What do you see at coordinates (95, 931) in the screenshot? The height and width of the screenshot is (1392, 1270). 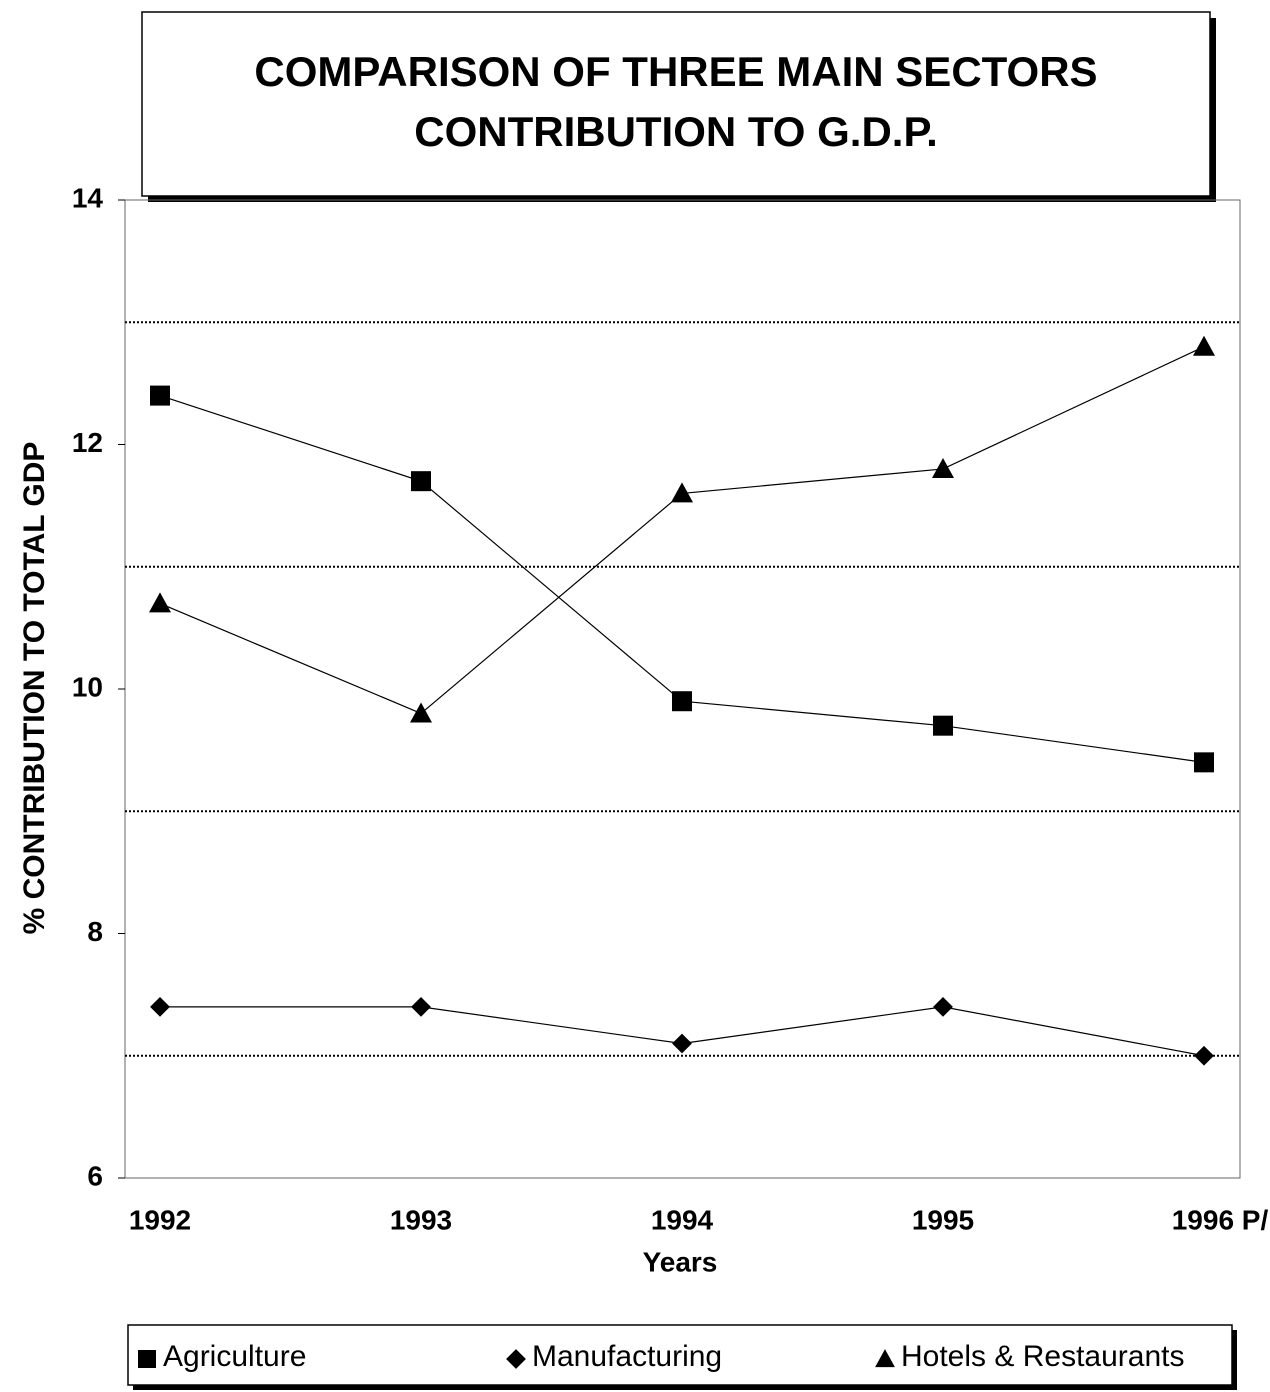 I see `y-tick-label: 8` at bounding box center [95, 931].